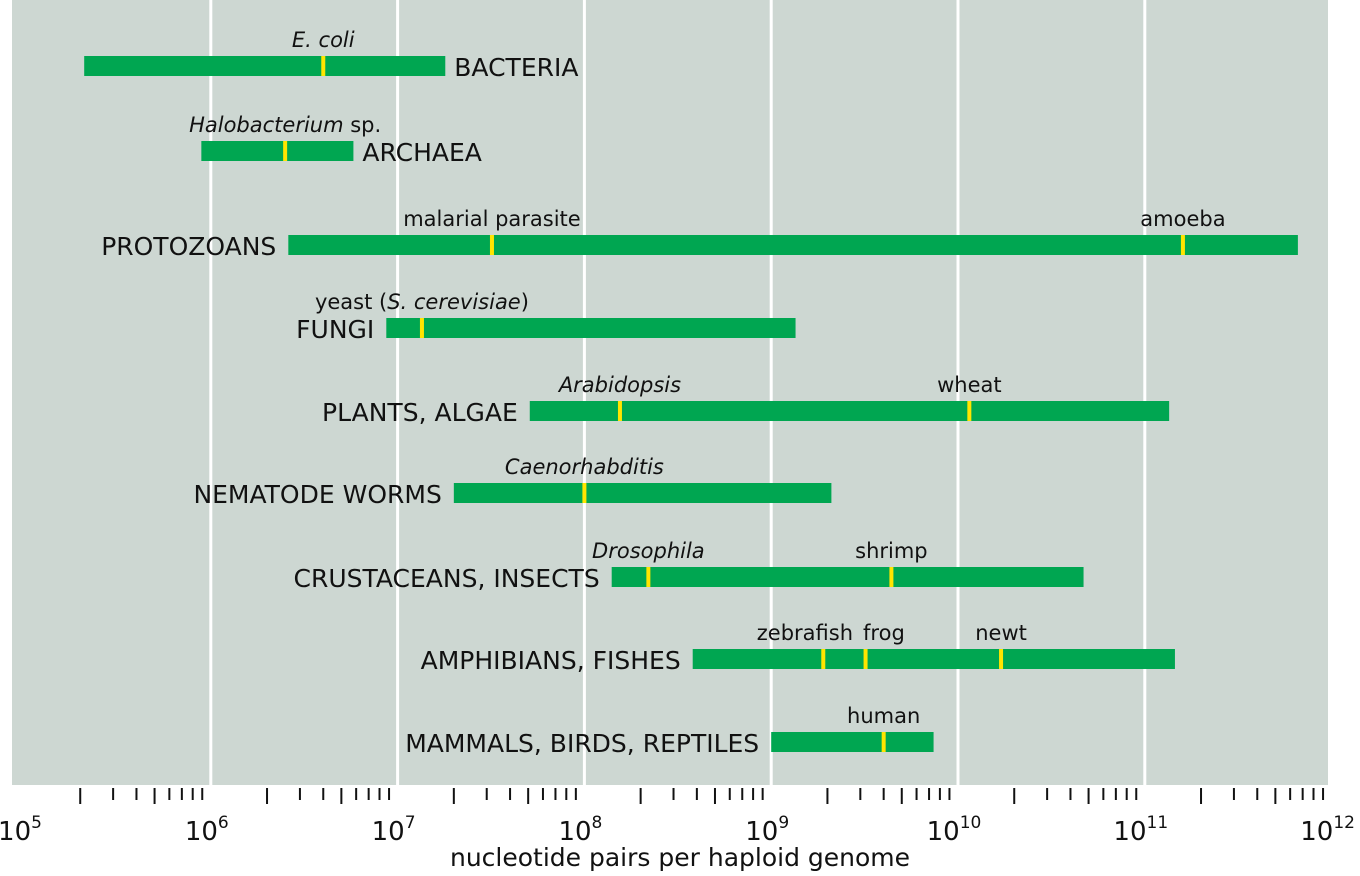 The width and height of the screenshot is (1360, 876). I want to click on species-label: Arabidopsis, so click(619, 385).